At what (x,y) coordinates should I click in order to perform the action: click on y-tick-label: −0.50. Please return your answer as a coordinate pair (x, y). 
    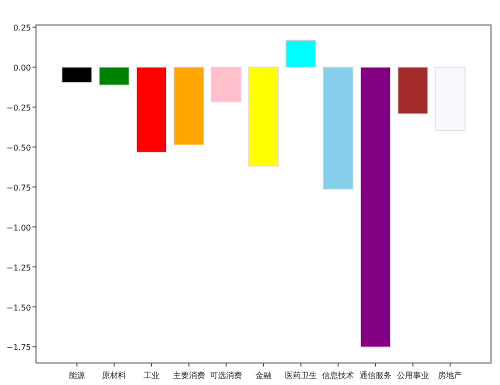
    Looking at the image, I should click on (18, 148).